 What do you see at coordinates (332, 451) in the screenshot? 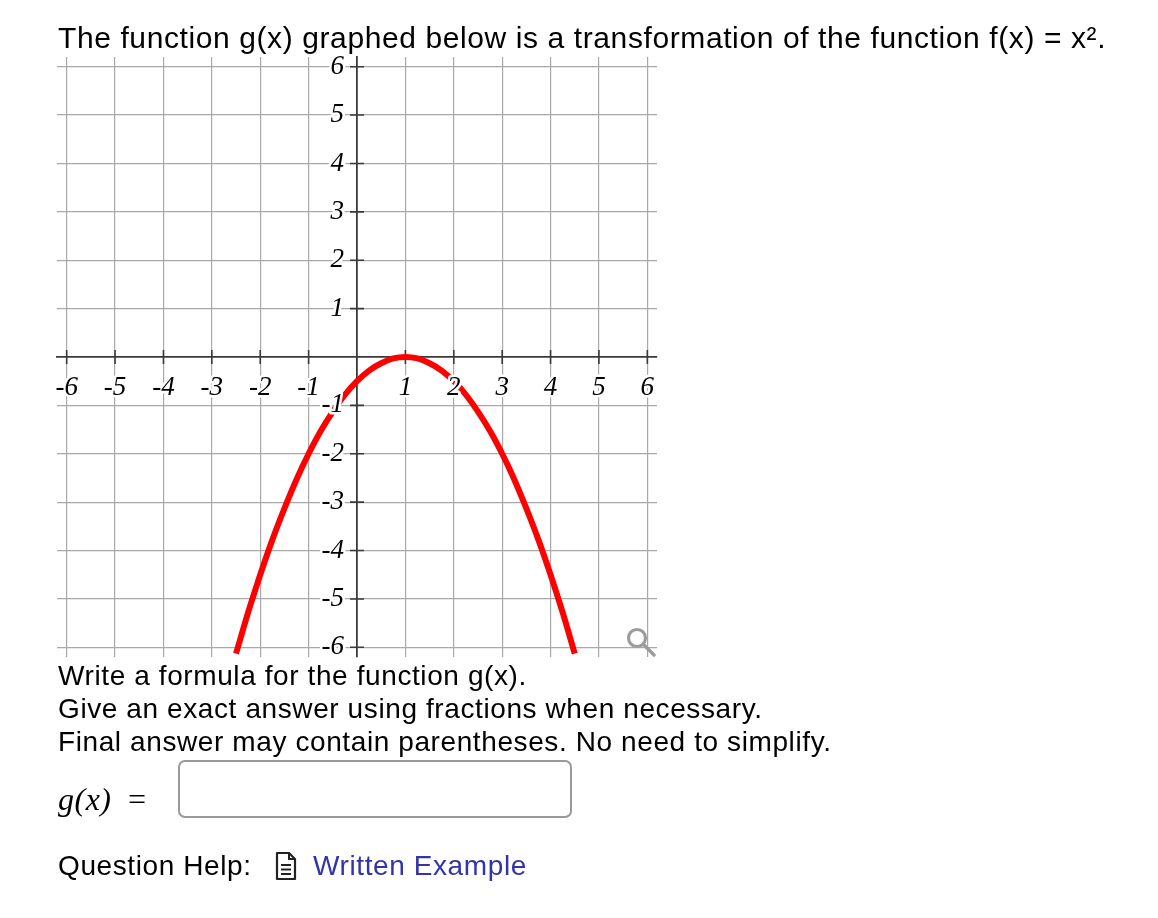
I see `y-tick-label: -2` at bounding box center [332, 451].